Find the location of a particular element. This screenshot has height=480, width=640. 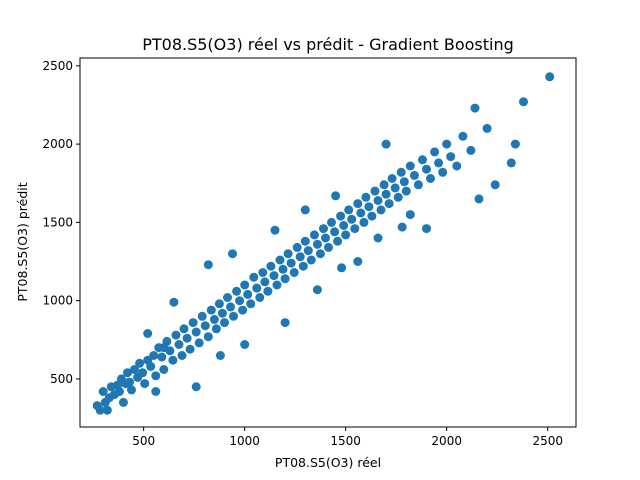

y-tick-label: 1000 is located at coordinates (57, 301).